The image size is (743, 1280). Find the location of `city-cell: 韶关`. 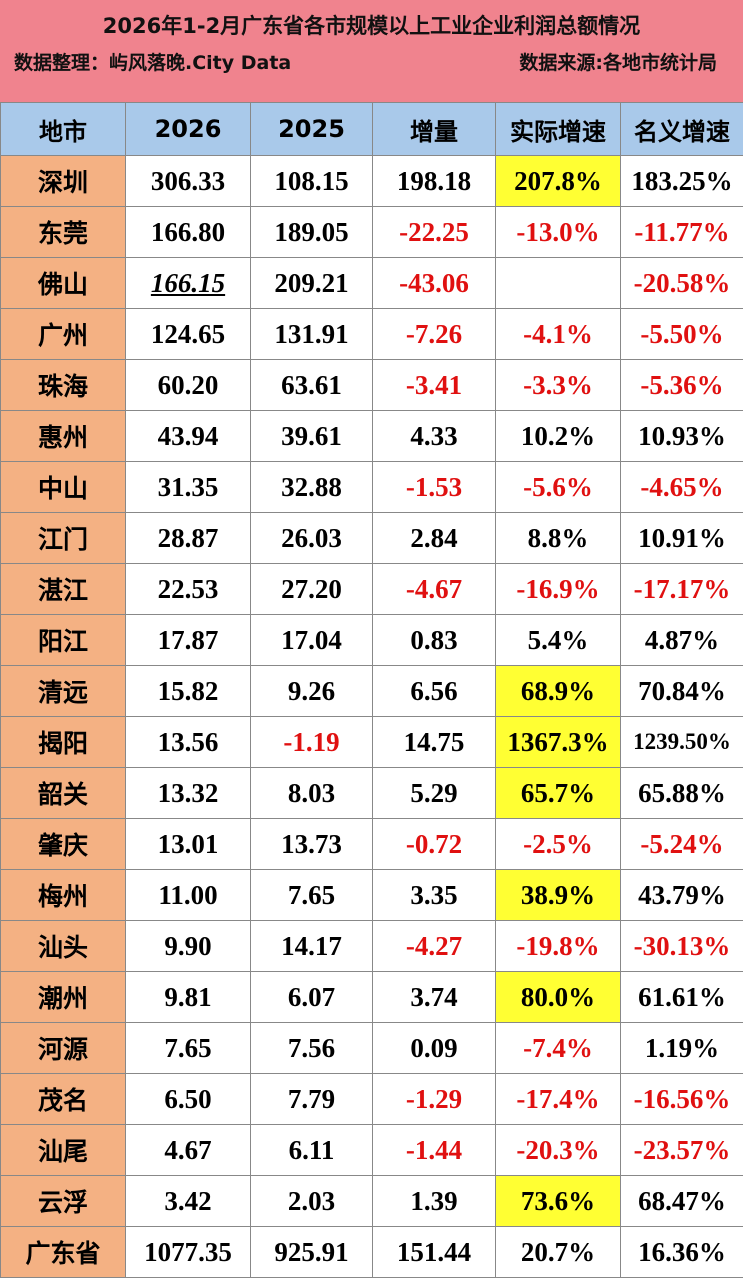

city-cell: 韶关 is located at coordinates (63, 793).